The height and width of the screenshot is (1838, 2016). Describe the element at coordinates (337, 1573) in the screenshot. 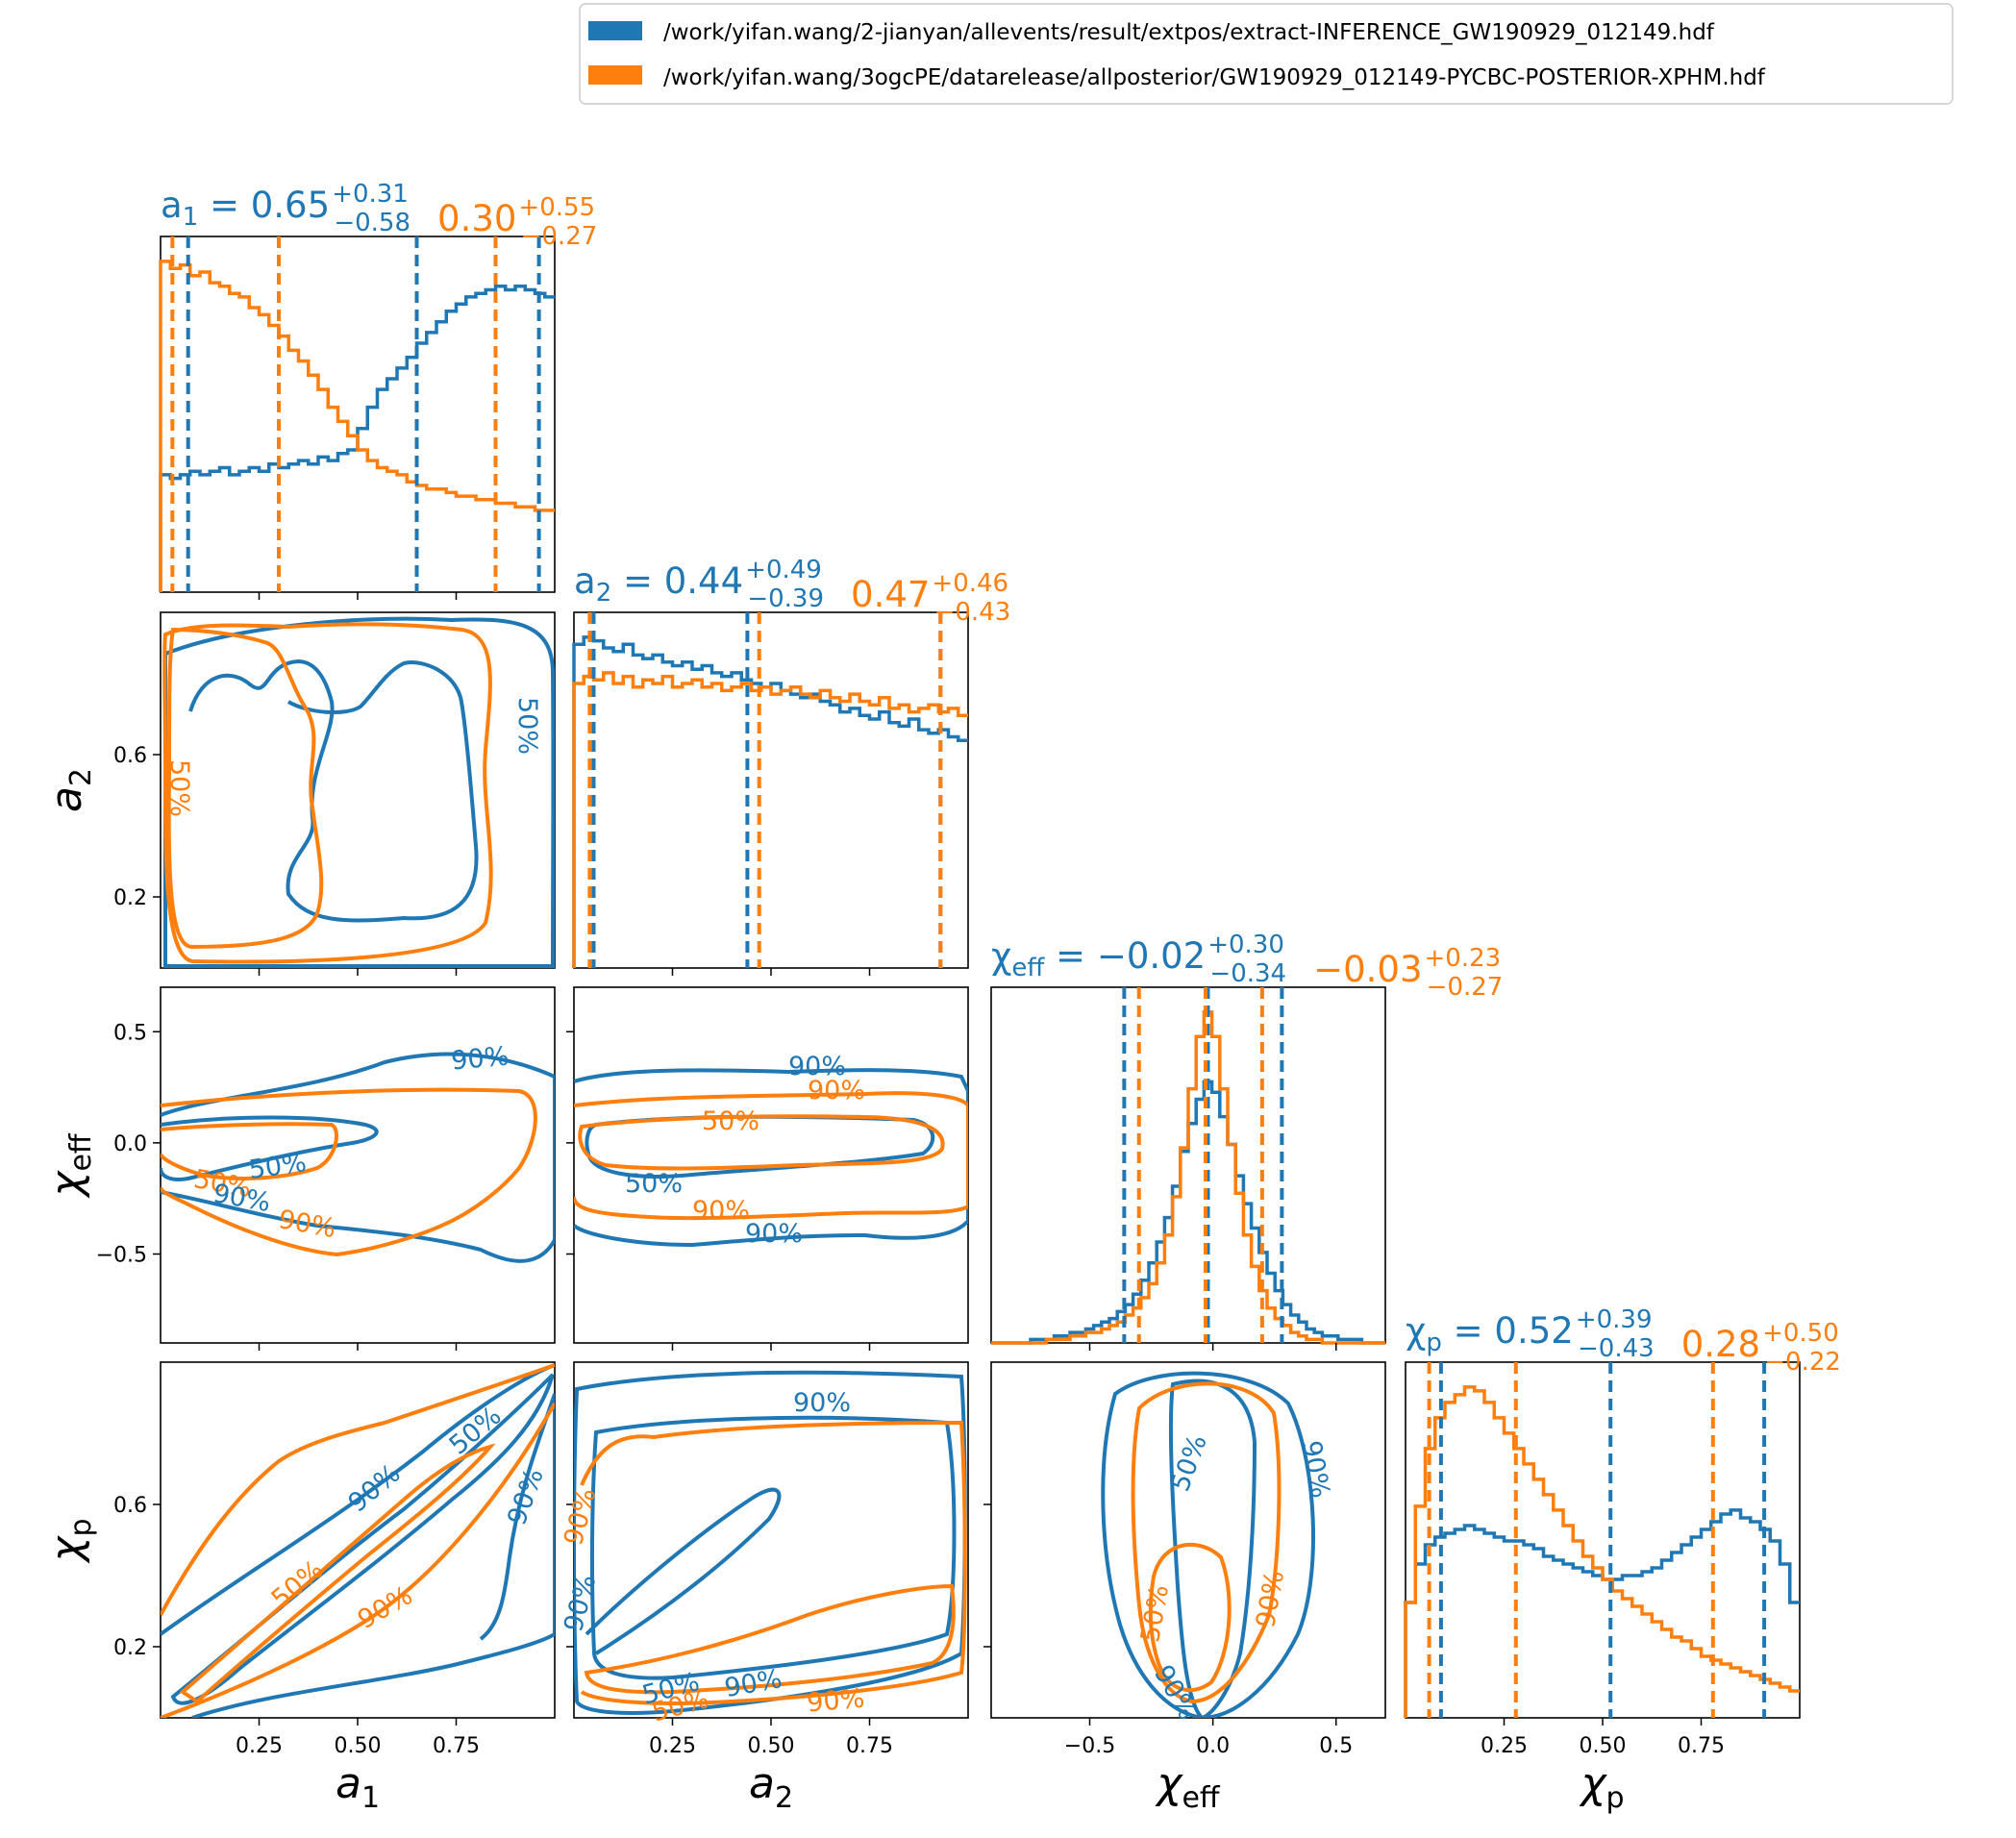

I see `contour-orange-50-a1-chip` at that location.